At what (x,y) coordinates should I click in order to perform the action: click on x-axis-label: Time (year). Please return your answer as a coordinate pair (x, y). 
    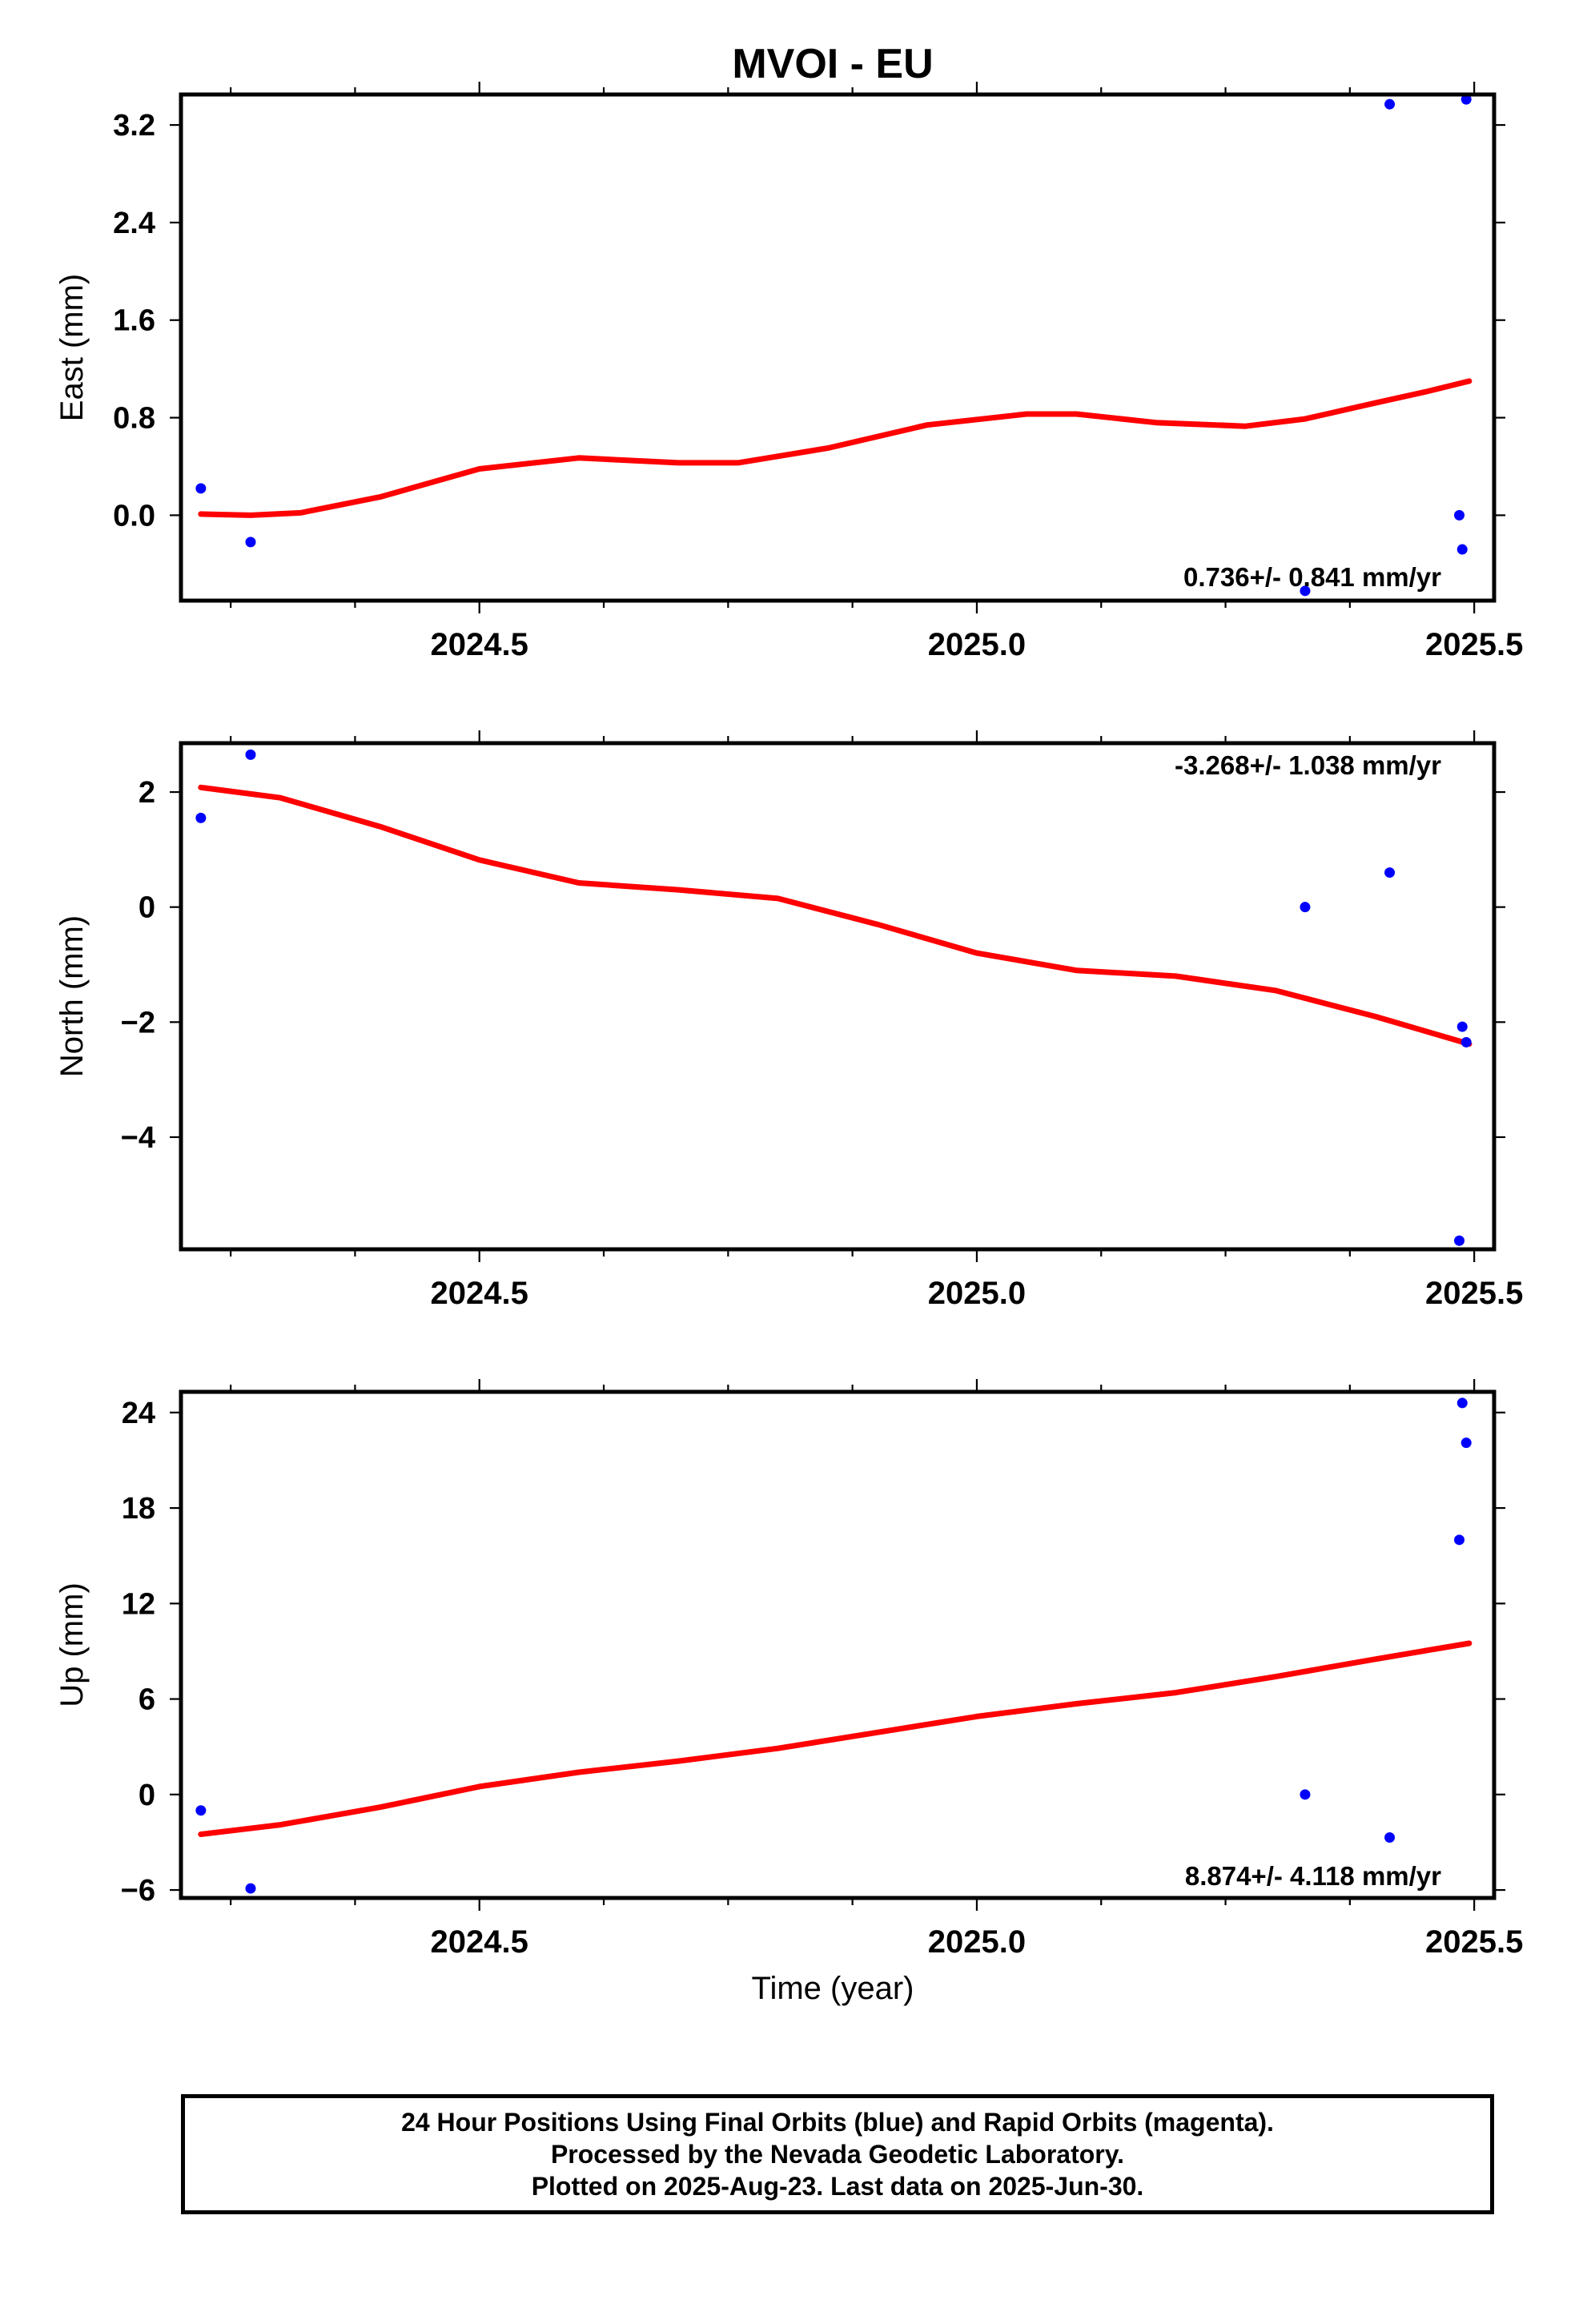
    Looking at the image, I should click on (833, 1988).